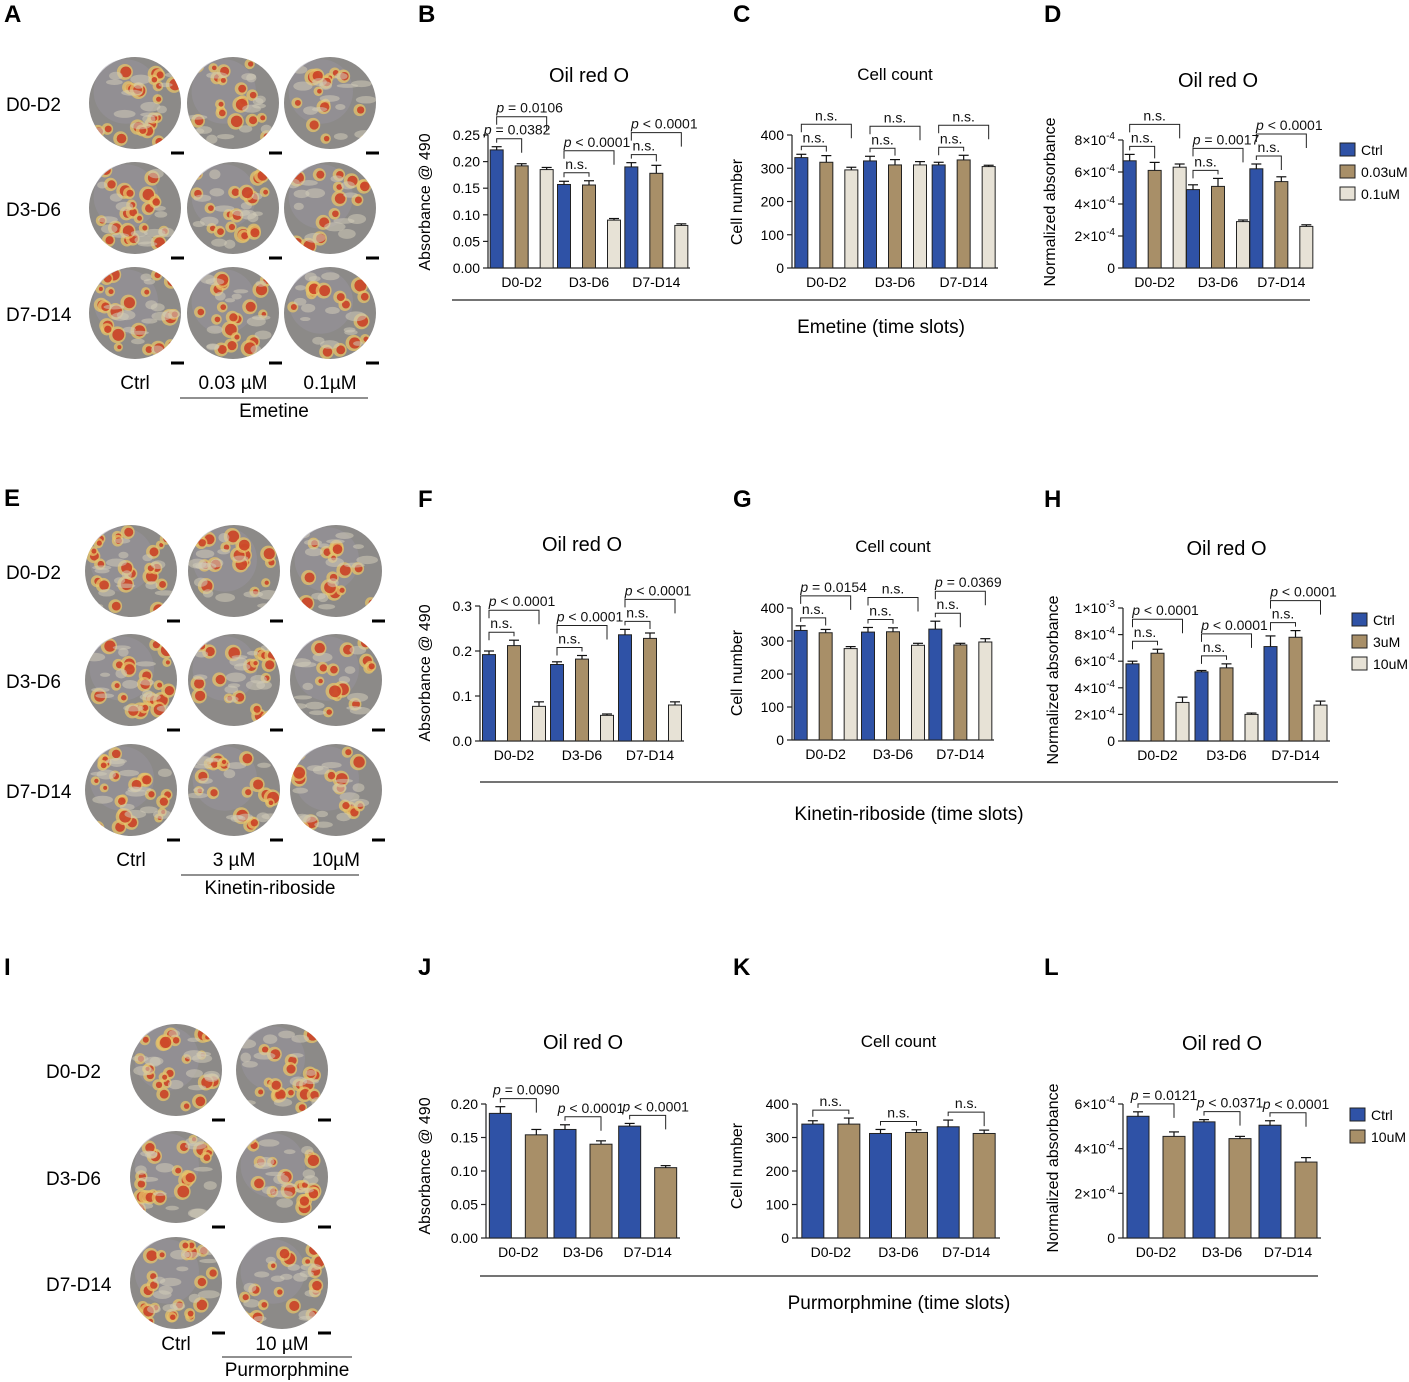  I want to click on significance-label: p = 0.0090, so click(526, 1090).